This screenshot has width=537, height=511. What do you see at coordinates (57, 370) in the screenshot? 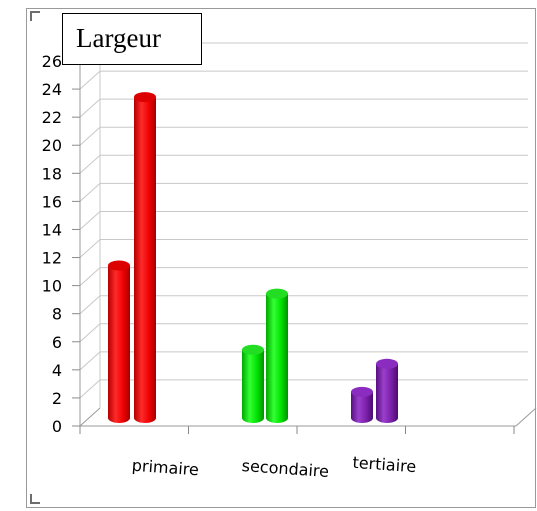
I see `y-tick-label: 4` at bounding box center [57, 370].